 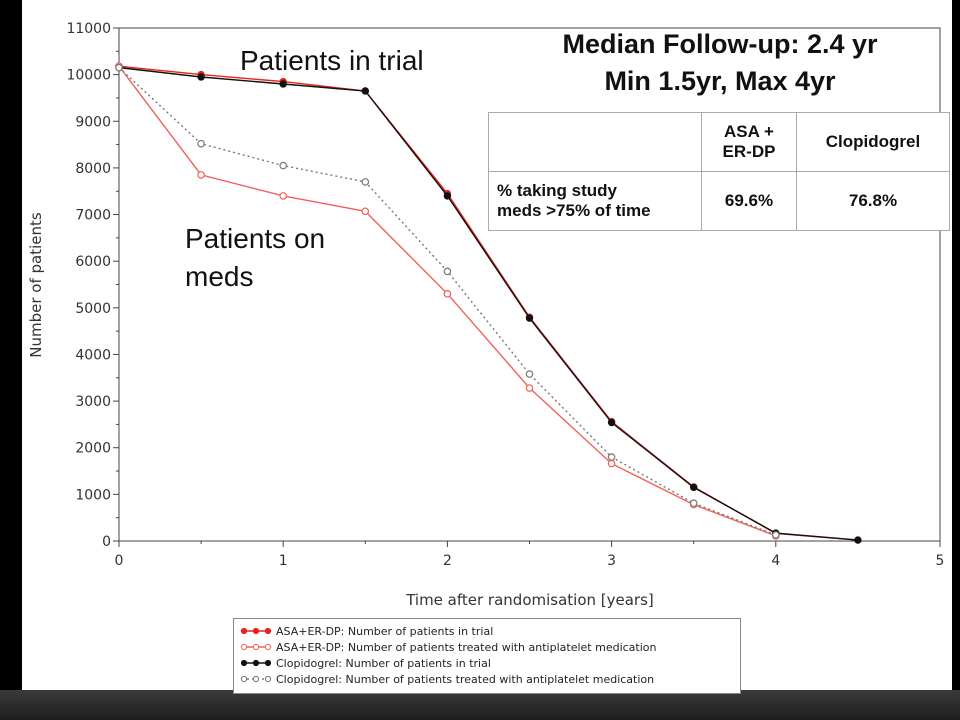 What do you see at coordinates (383, 663) in the screenshot?
I see `legend-label: Clopidogrel: Number of patients in trial` at bounding box center [383, 663].